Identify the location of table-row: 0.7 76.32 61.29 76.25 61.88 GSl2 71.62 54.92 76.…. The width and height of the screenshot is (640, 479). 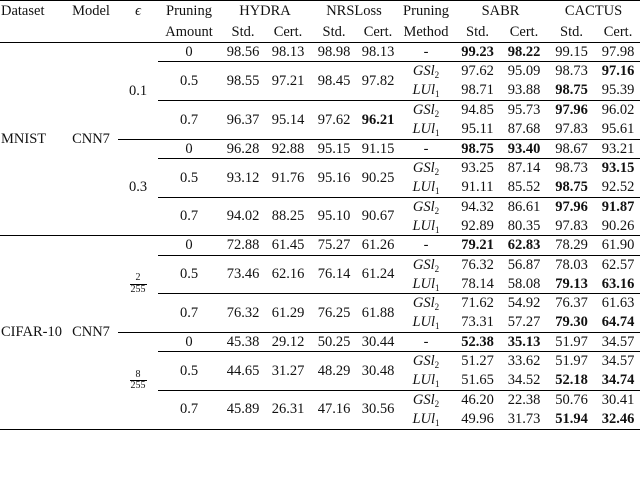
(320, 306).